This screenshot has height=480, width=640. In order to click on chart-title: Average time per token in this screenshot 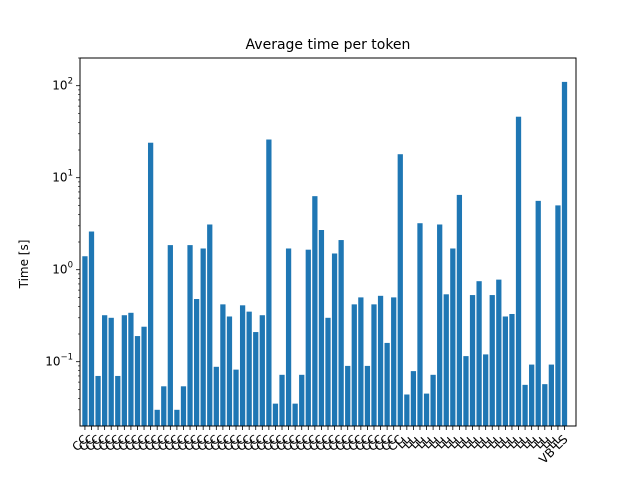, I will do `click(328, 45)`.